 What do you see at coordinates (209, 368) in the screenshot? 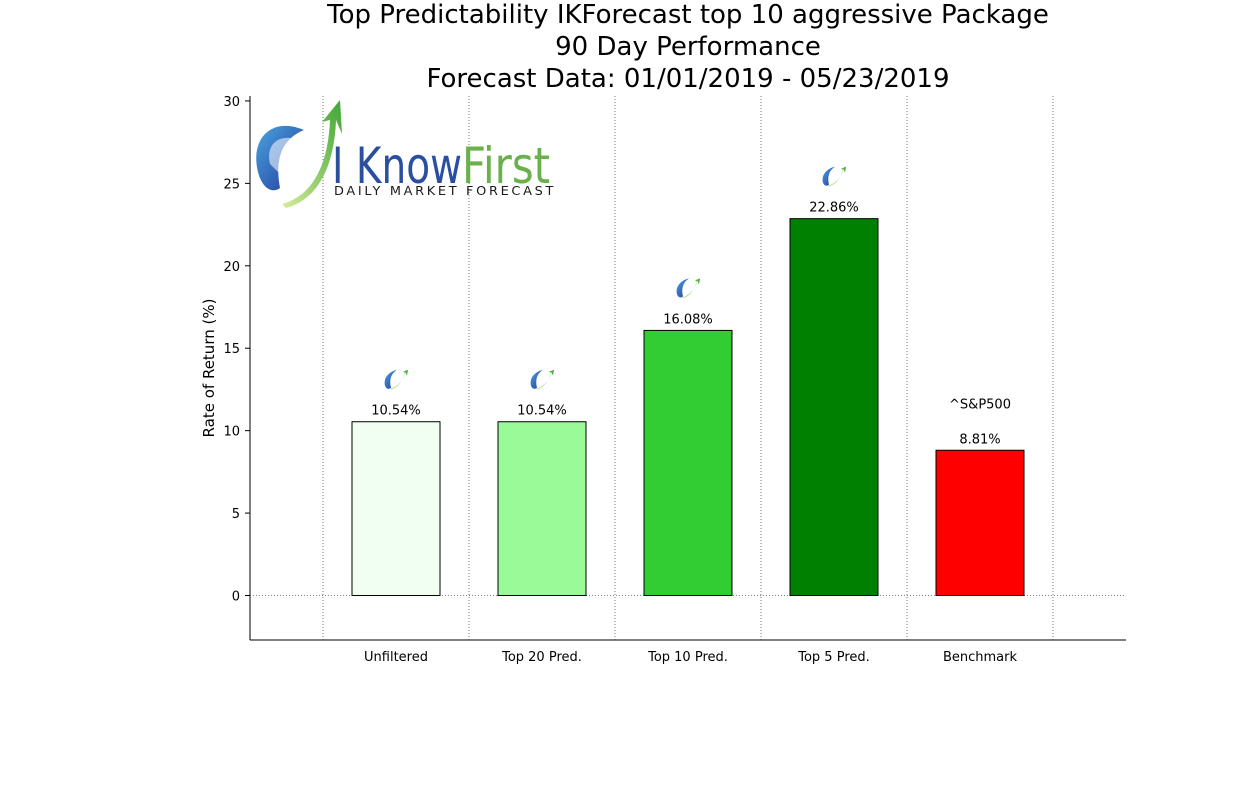
I see `y-axis-label: Rate of Return (%)` at bounding box center [209, 368].